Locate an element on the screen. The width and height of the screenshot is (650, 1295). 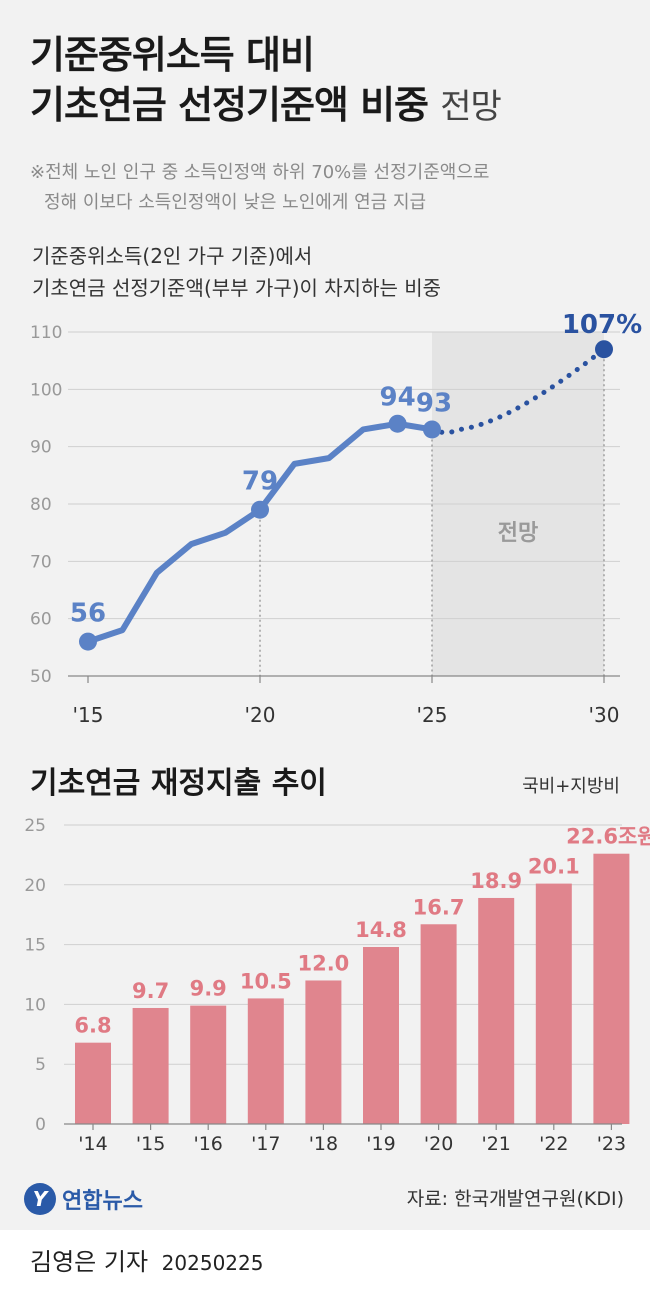
chart2-data-label: 6.8 is located at coordinates (92, 1026).